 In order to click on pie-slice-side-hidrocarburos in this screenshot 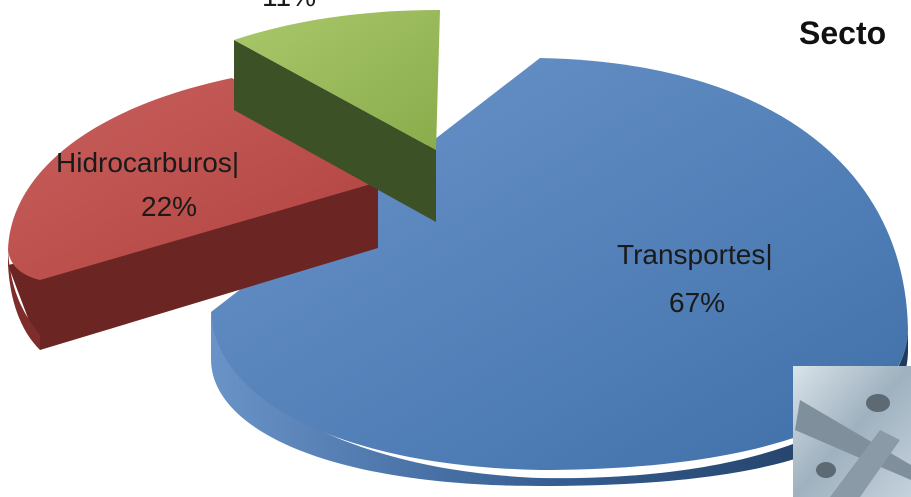, I will do `click(193, 266)`.